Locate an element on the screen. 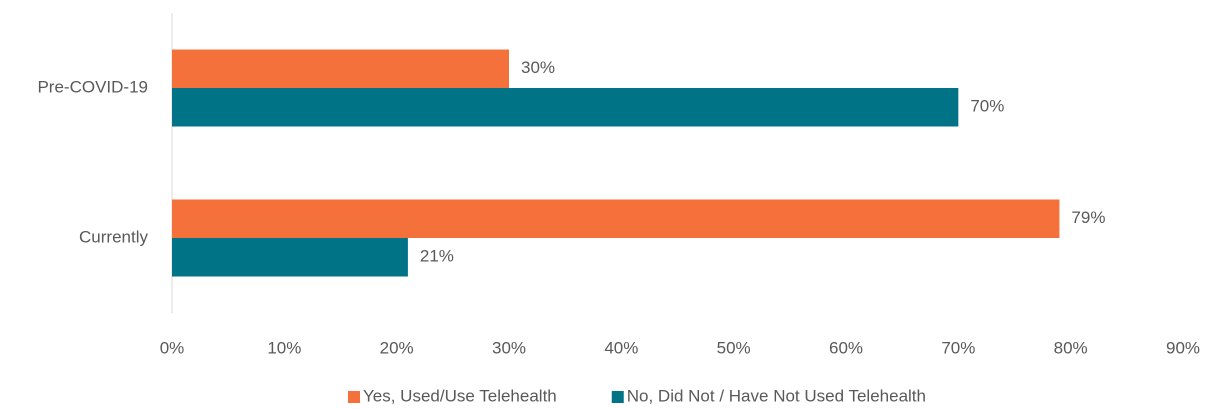  x-tick-label: 60% is located at coordinates (846, 347).